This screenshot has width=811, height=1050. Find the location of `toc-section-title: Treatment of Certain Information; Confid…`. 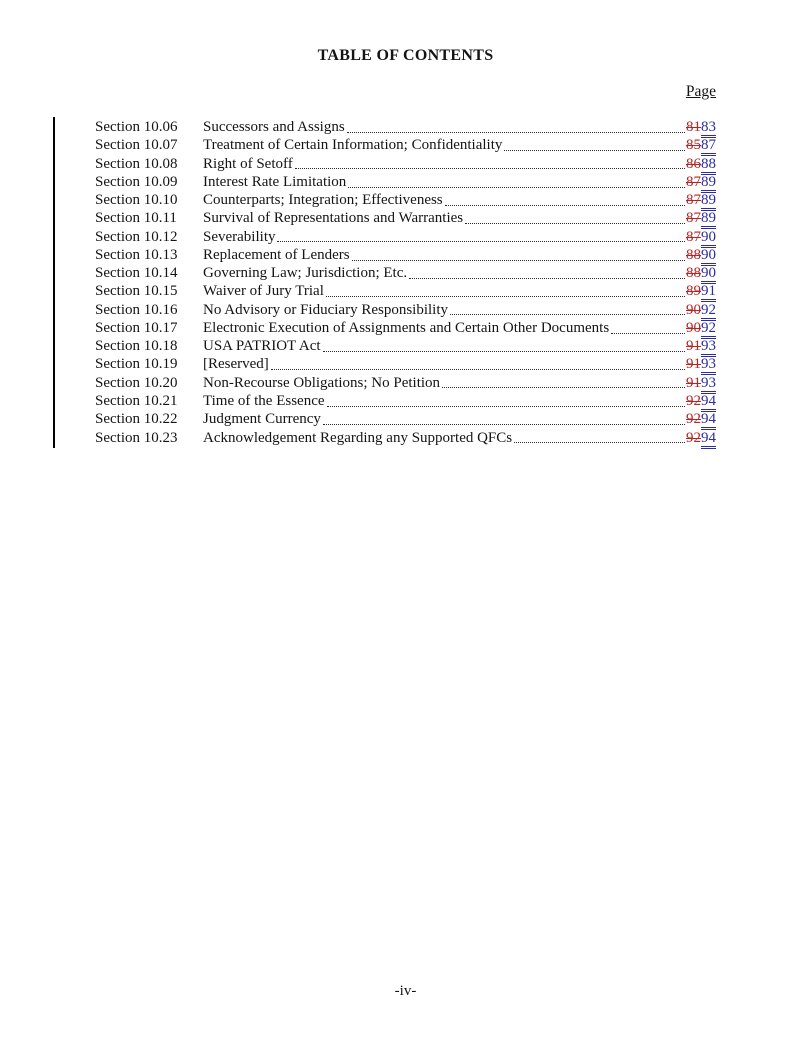

toc-section-title: Treatment of Certain Information; Confid… is located at coordinates (353, 145).